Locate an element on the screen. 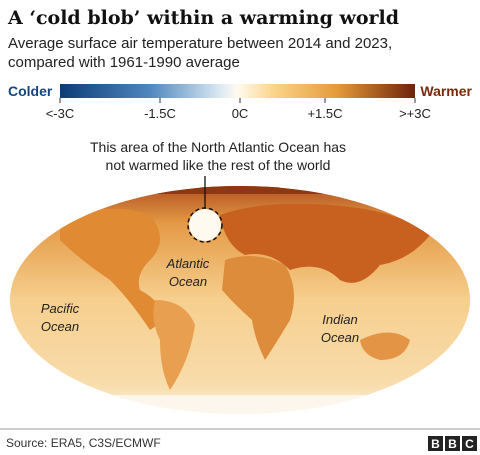  logo-letter: C is located at coordinates (469, 444).